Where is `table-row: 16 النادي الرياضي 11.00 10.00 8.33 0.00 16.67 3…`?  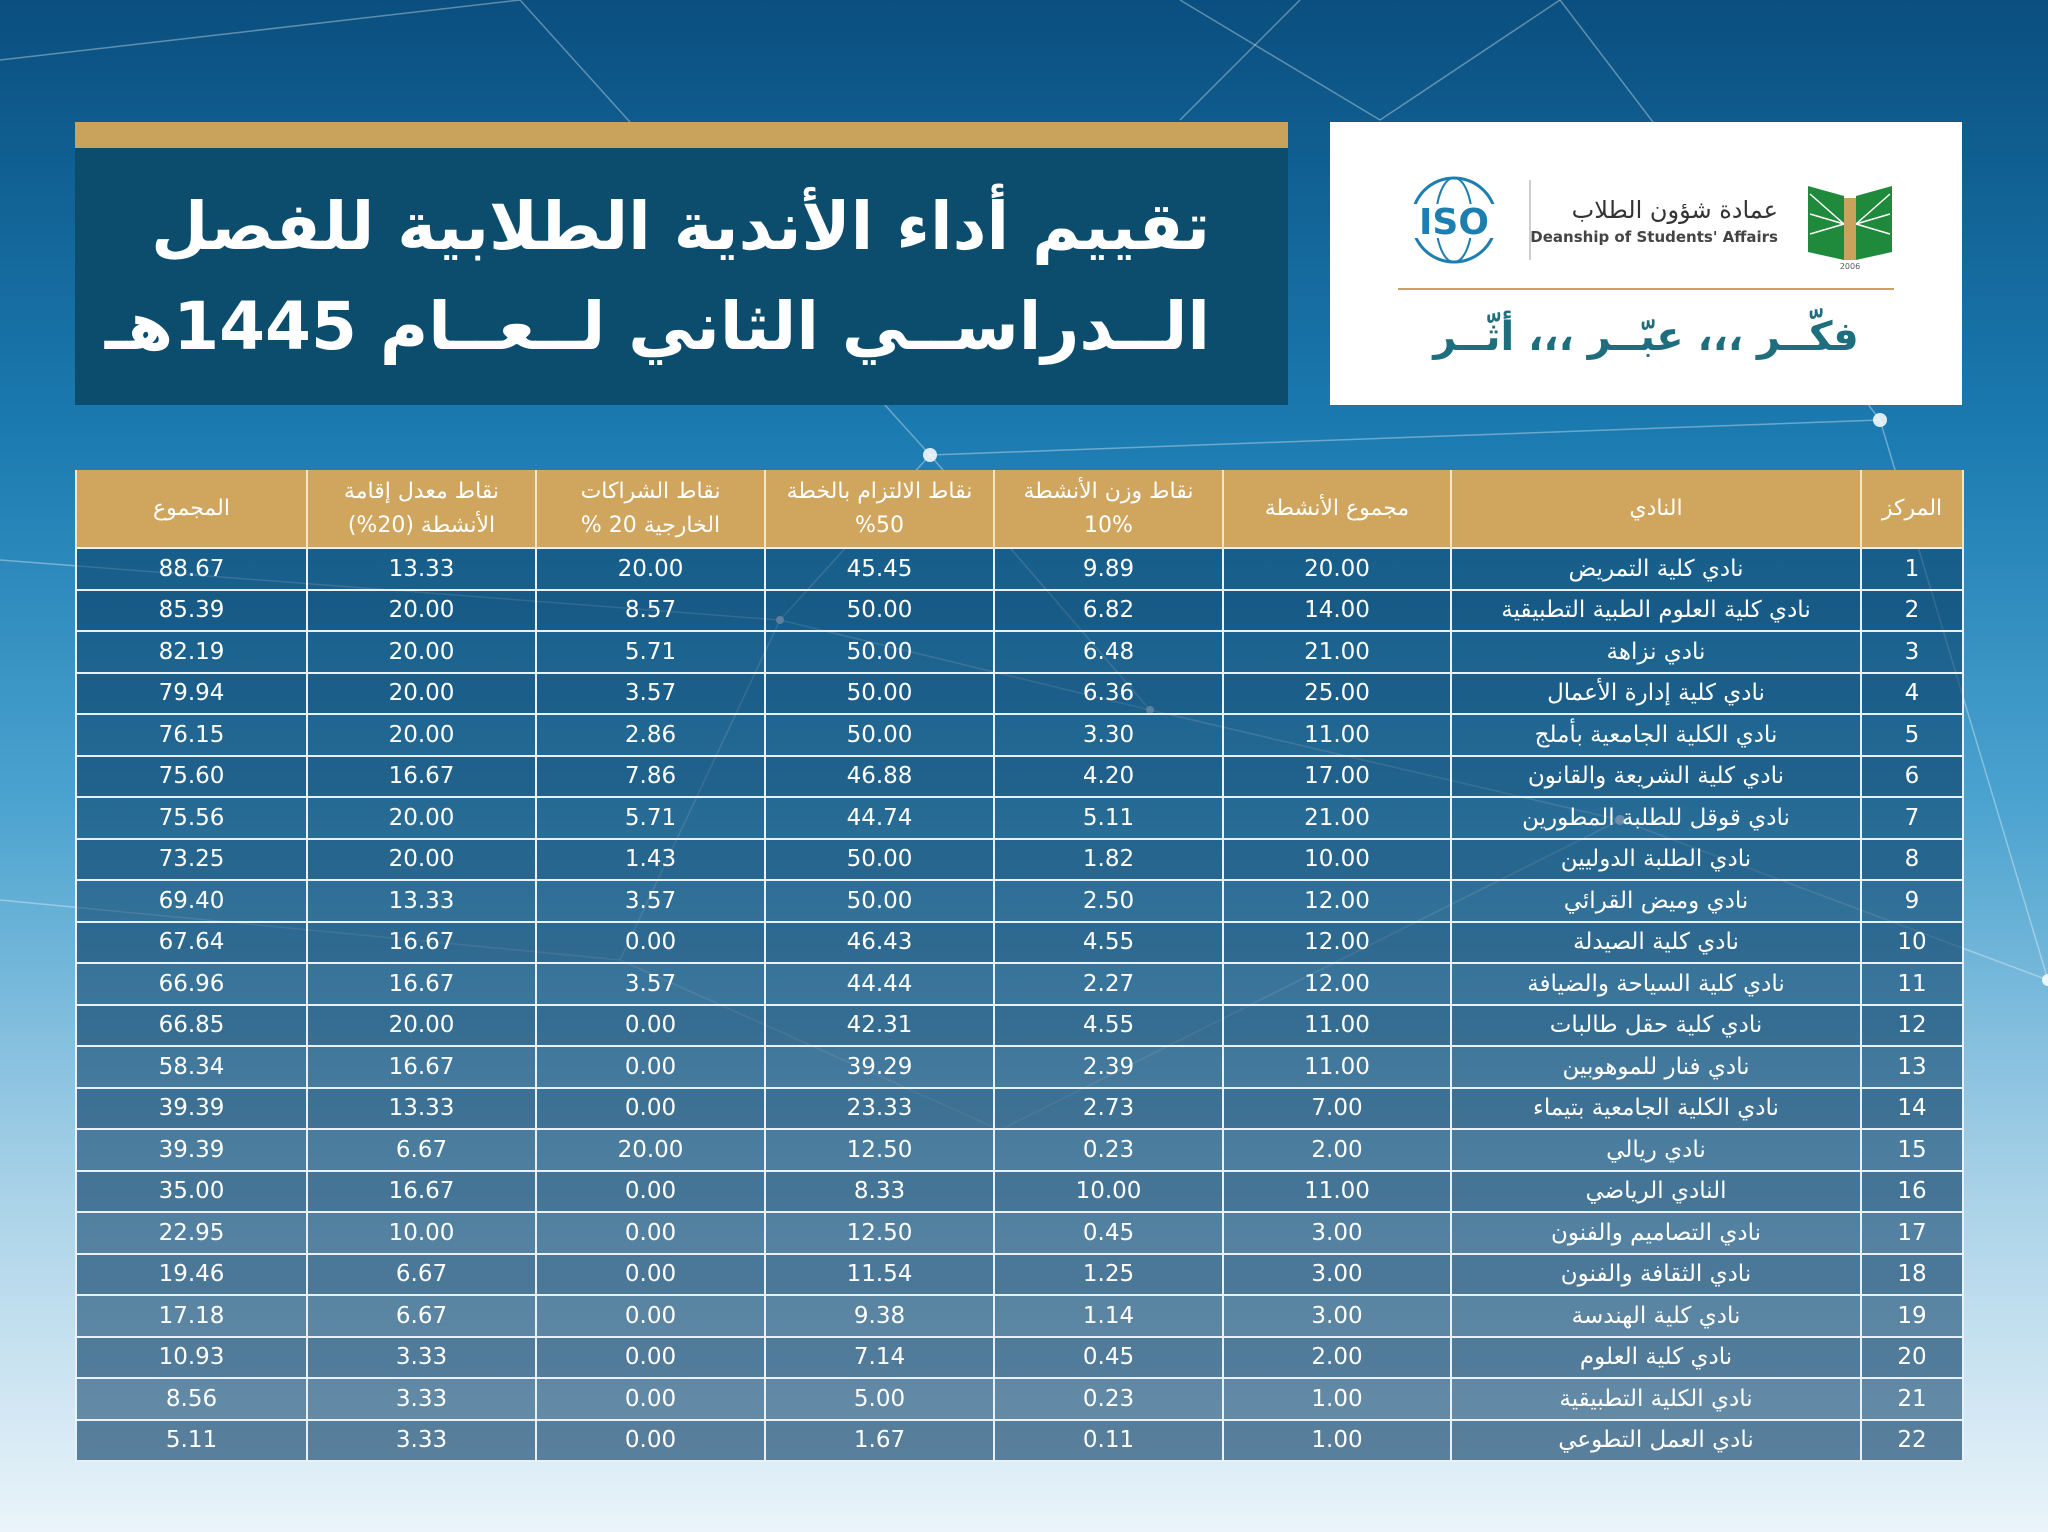
table-row: 16 النادي الرياضي 11.00 10.00 8.33 0.00 16.67 3… is located at coordinates (1019, 1191).